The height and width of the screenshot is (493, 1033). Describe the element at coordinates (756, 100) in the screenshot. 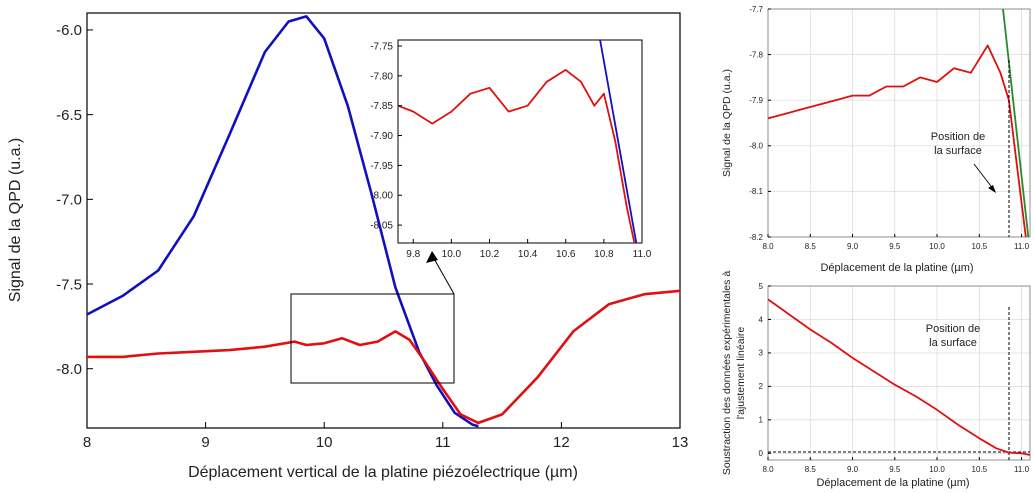

I see `y-tick-label: -7.9` at that location.